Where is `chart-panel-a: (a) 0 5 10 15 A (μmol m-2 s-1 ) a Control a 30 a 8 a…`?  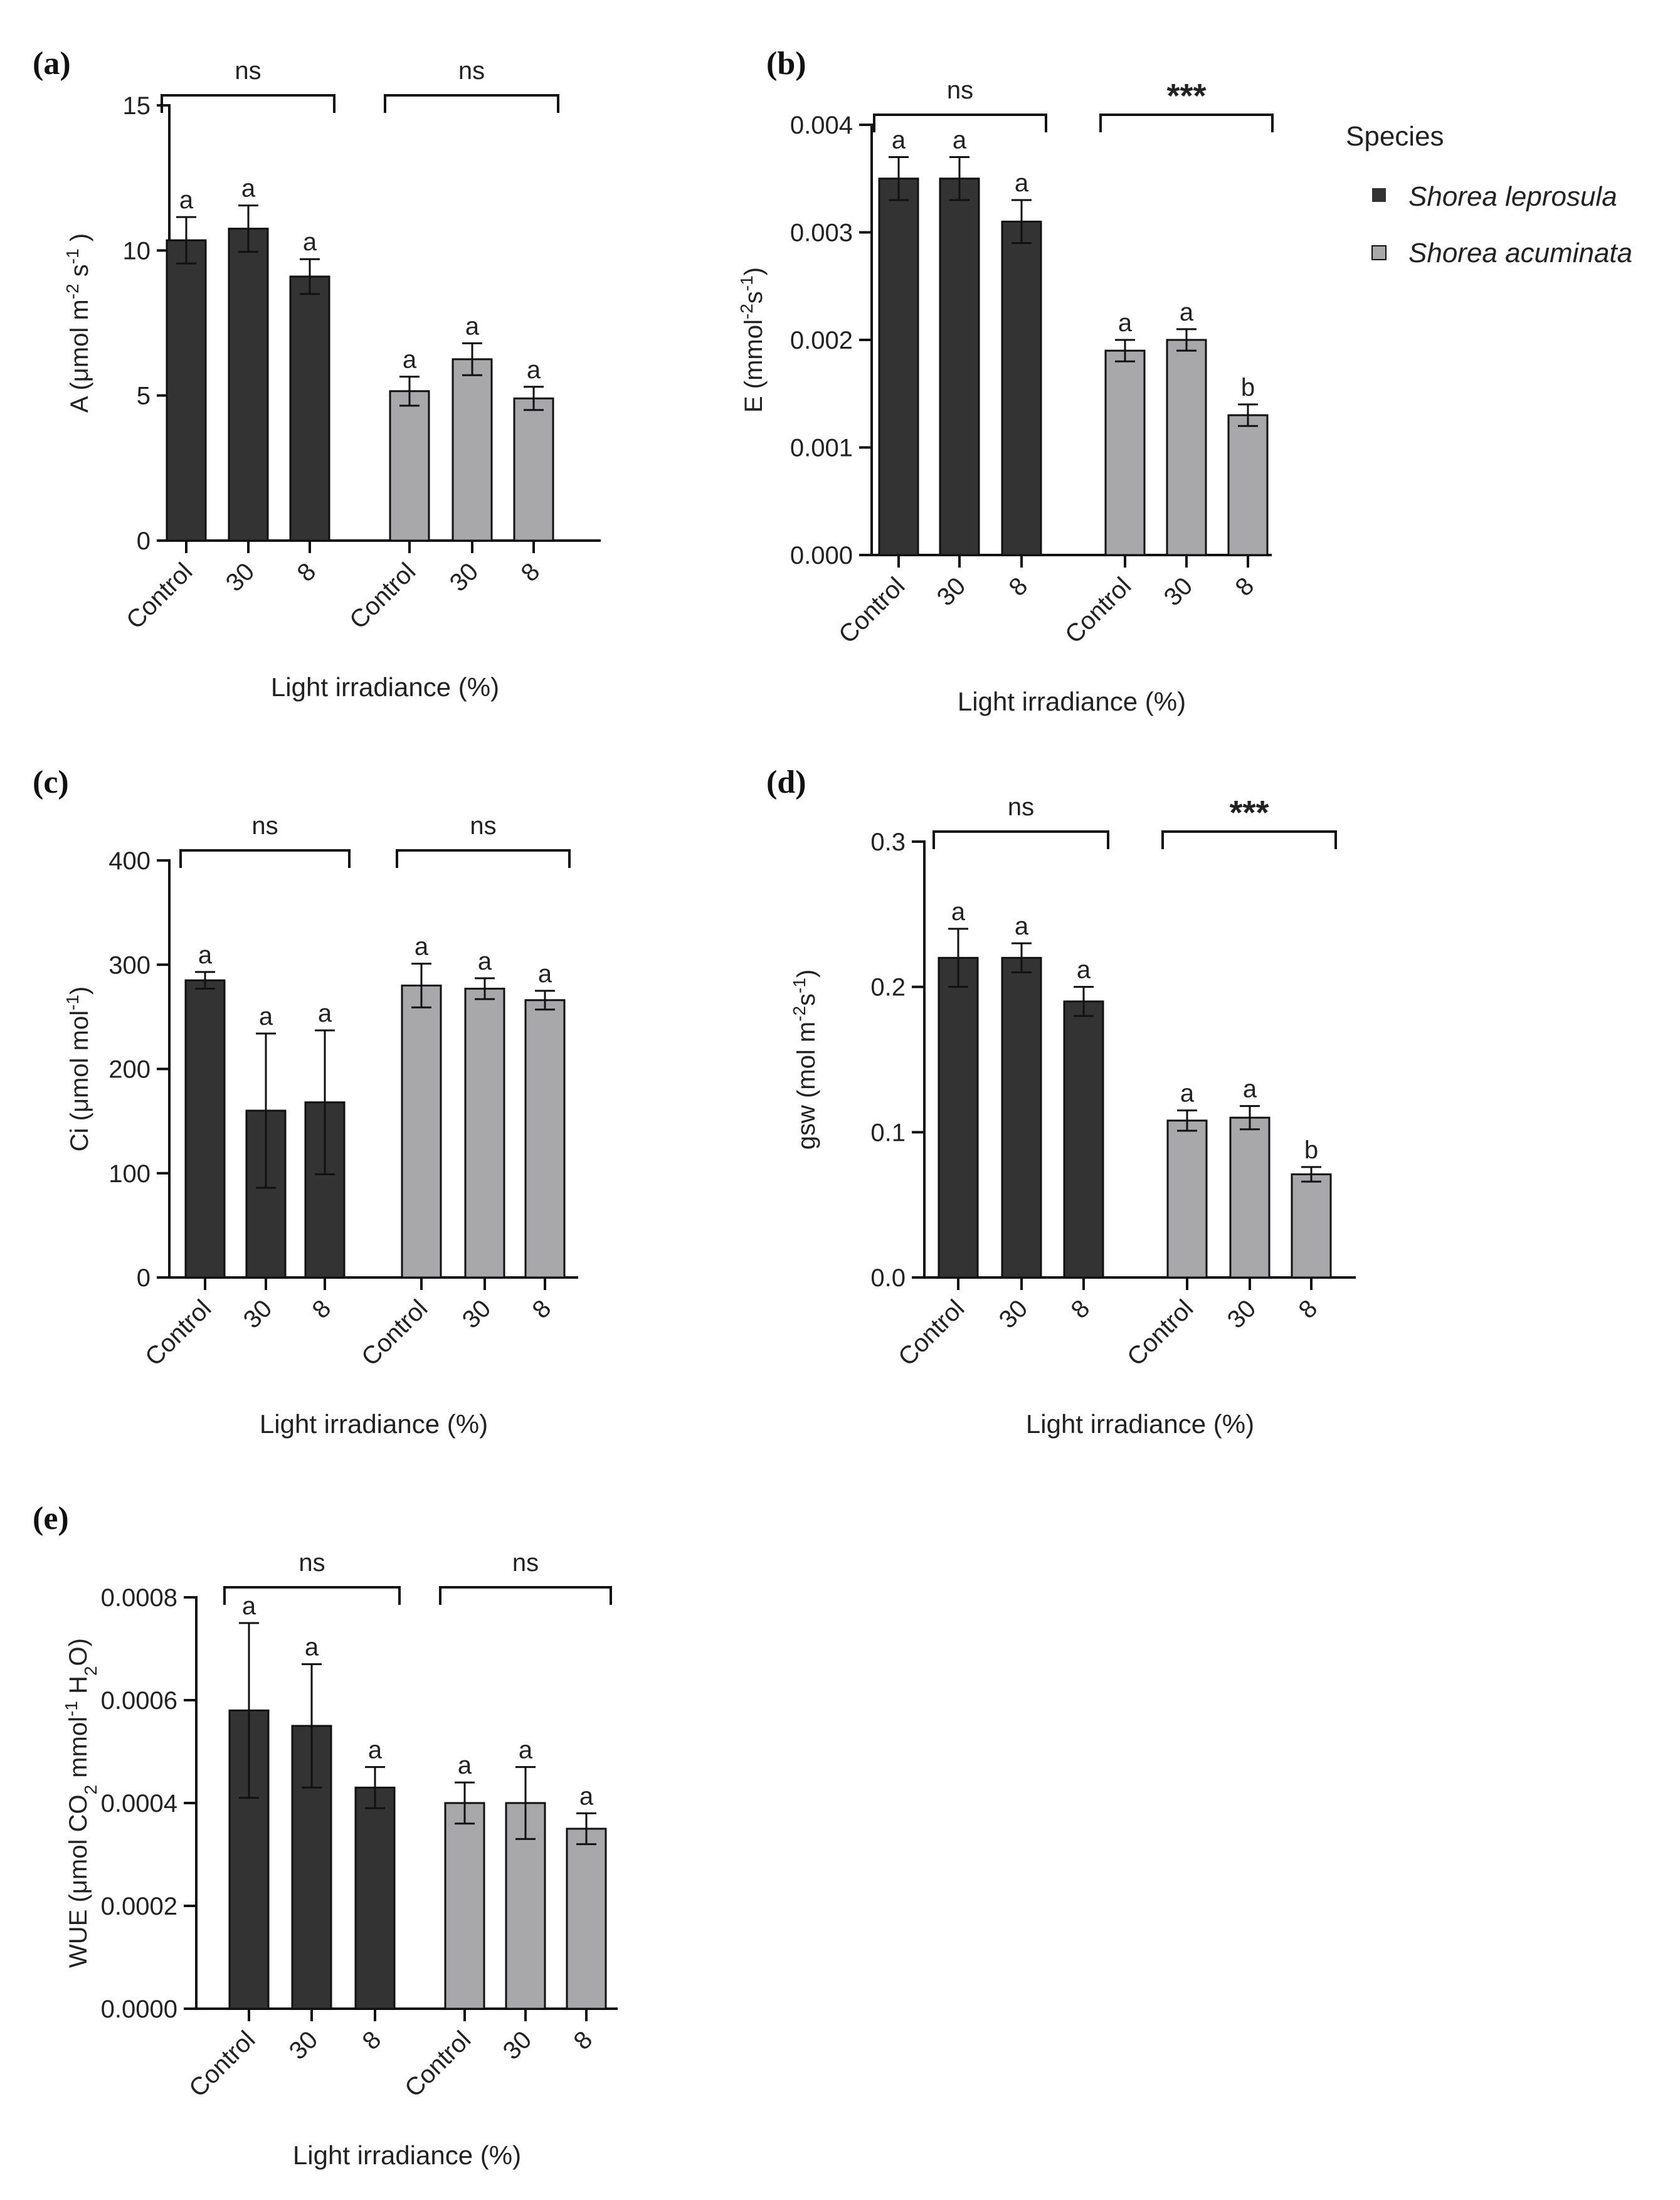
chart-panel-a: (a) 0 5 10 15 A (μmol m-2 s-1 ) a Control a 30 a 8 a… is located at coordinates (317, 374).